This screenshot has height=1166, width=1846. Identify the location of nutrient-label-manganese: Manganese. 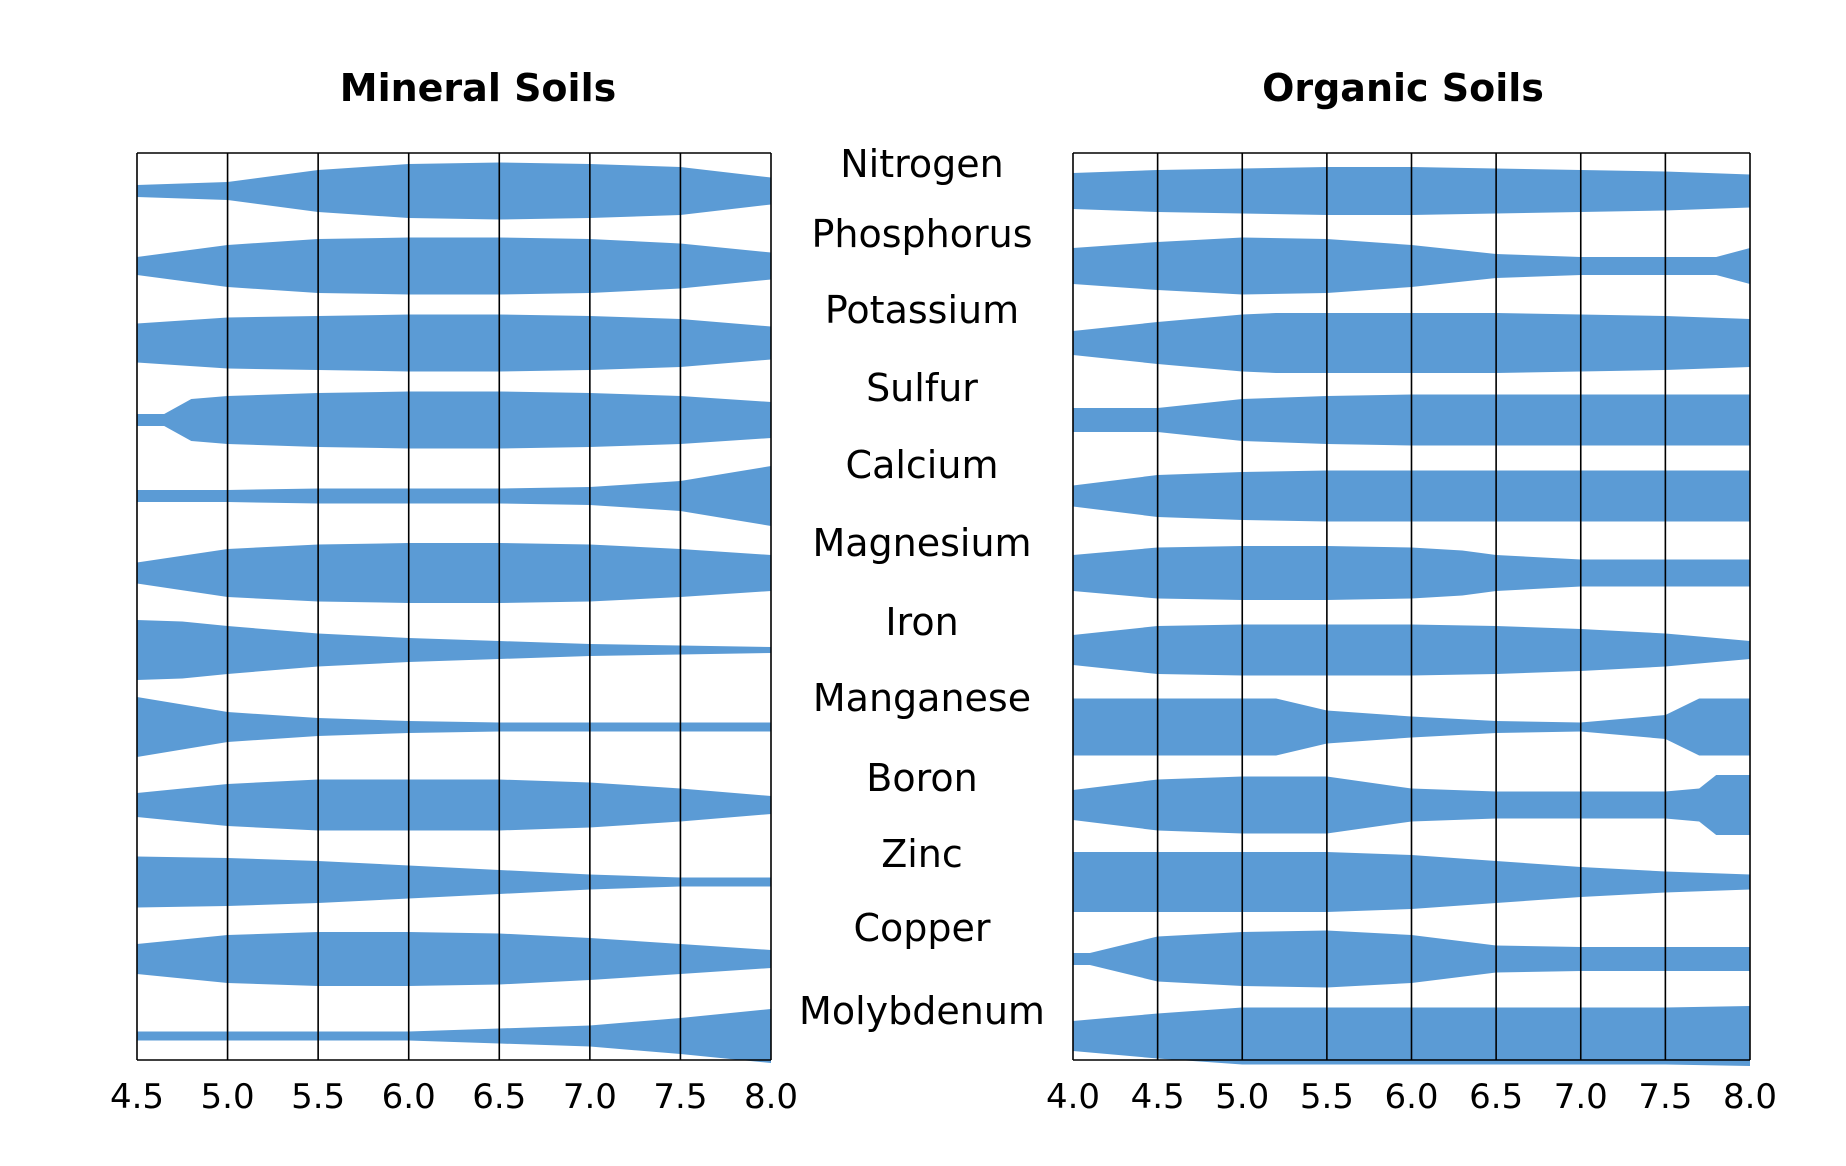
(922, 698).